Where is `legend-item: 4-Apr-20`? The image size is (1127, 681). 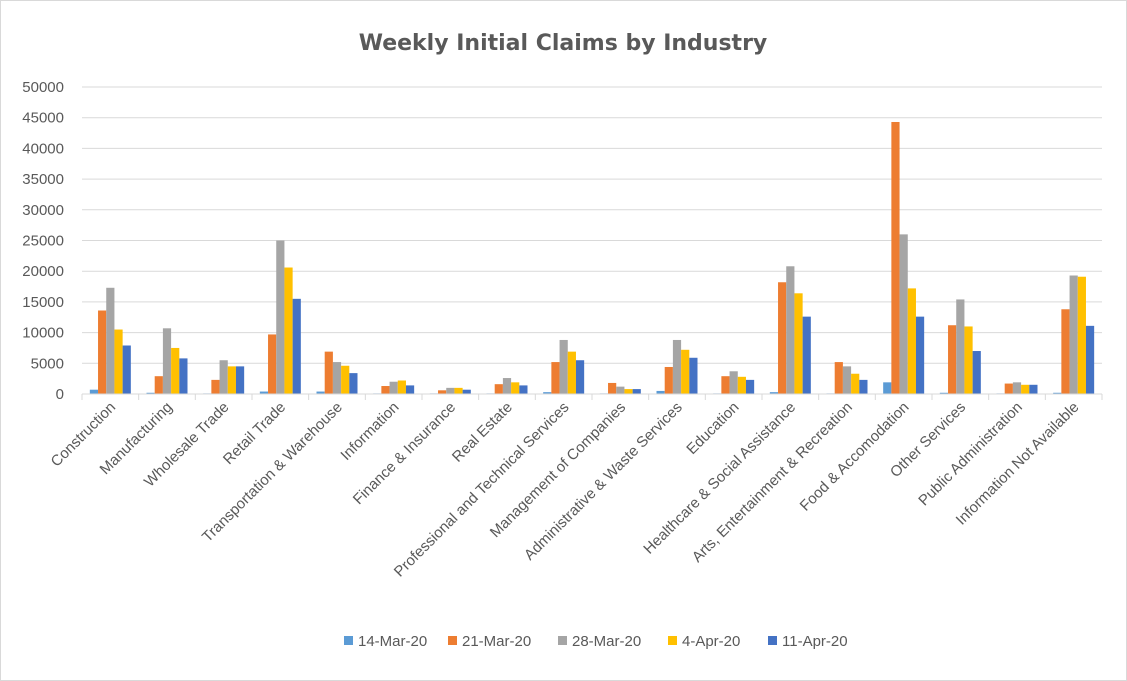
legend-item: 4-Apr-20 is located at coordinates (704, 641).